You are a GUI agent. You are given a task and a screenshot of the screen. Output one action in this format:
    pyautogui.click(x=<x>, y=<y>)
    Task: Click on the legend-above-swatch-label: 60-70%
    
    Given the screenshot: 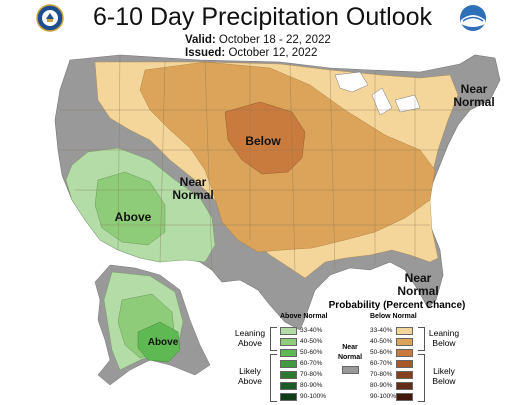 What is the action you would take?
    pyautogui.click(x=311, y=363)
    